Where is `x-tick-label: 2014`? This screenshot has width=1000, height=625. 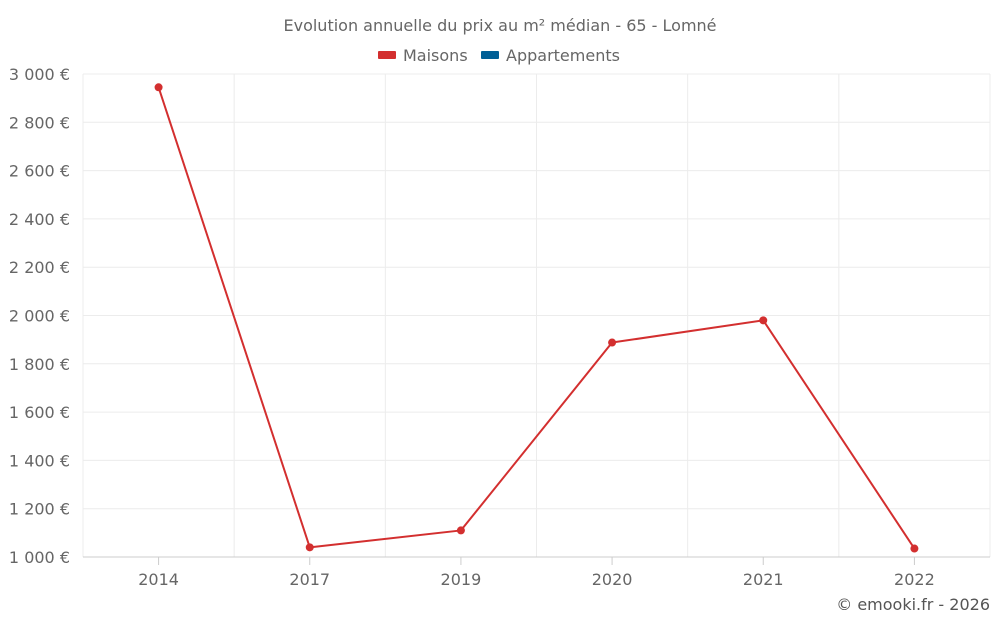 x-tick-label: 2014 is located at coordinates (158, 579).